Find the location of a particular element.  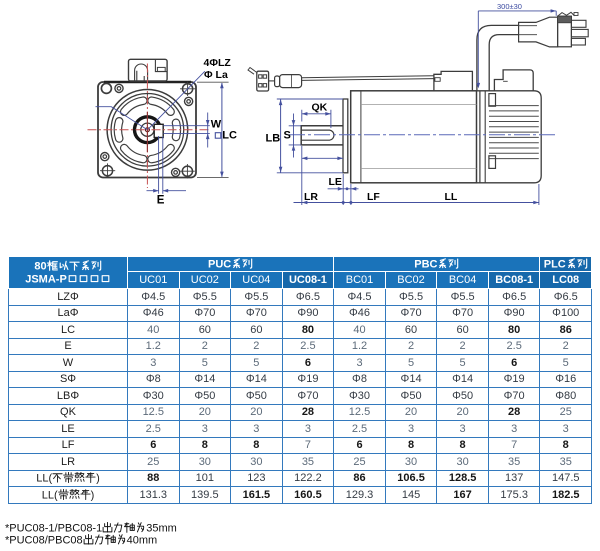

svg-text: Φ La is located at coordinates (216, 75).